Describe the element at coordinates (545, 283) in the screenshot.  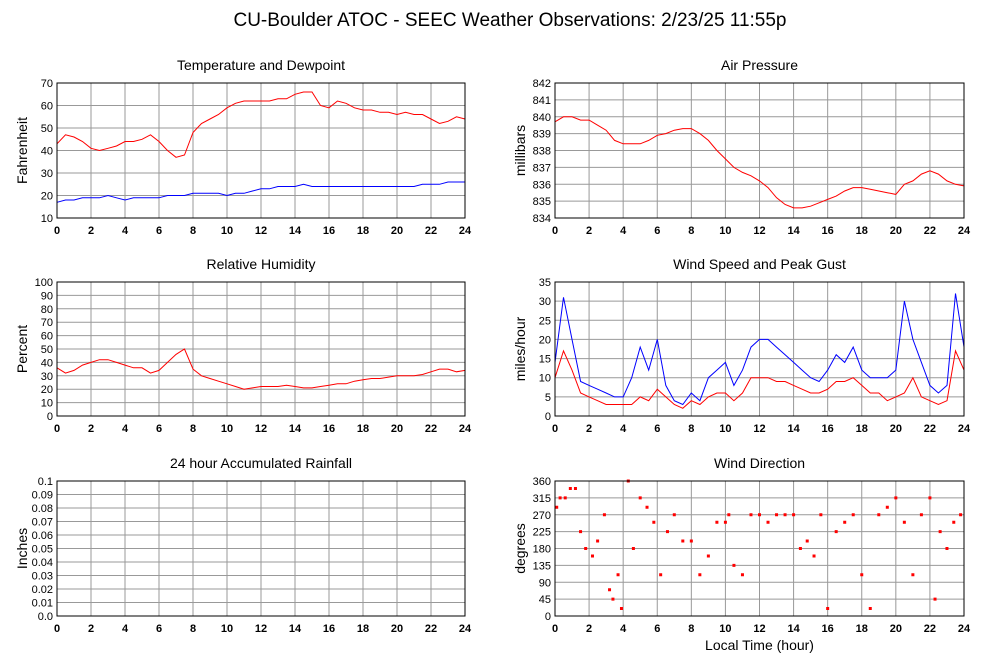
I see `y-tick-label: 35` at that location.